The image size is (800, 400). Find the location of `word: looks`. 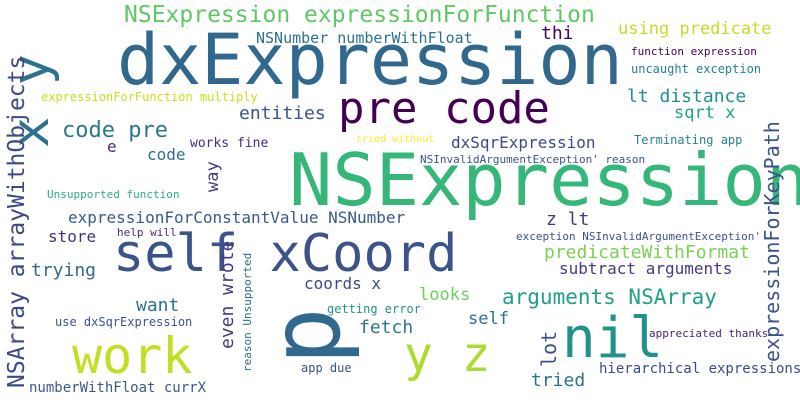

word: looks is located at coordinates (445, 295).